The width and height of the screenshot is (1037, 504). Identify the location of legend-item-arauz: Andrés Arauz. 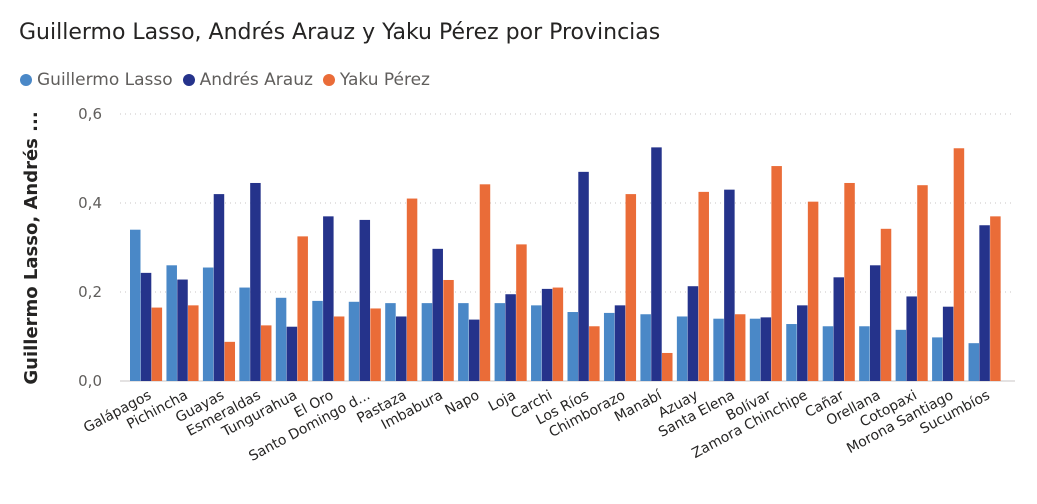
(247, 80).